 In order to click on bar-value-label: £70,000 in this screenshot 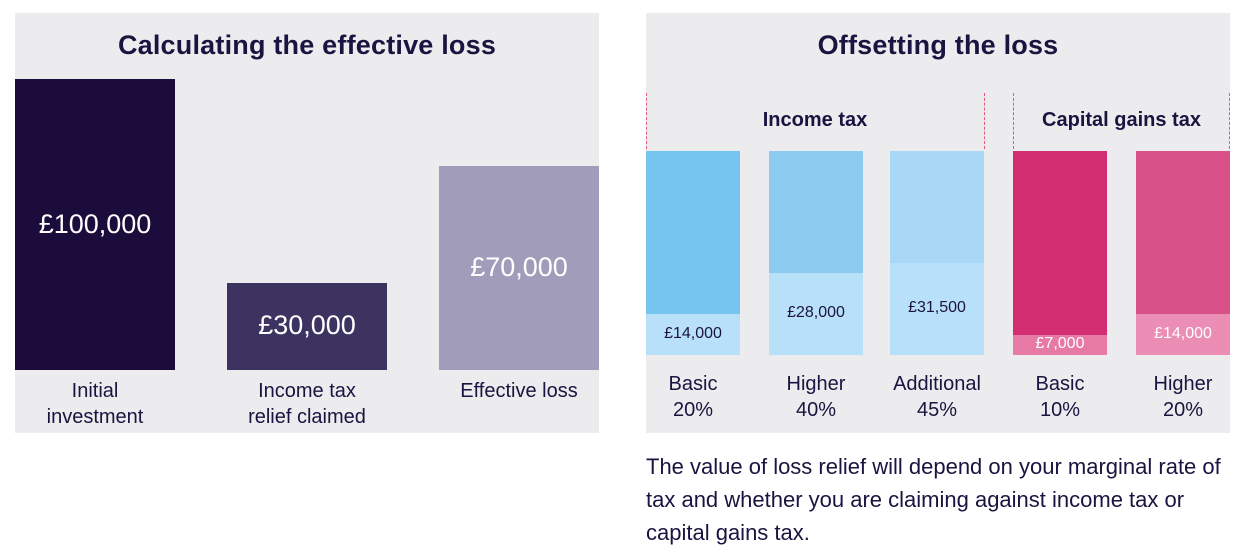, I will do `click(519, 267)`.